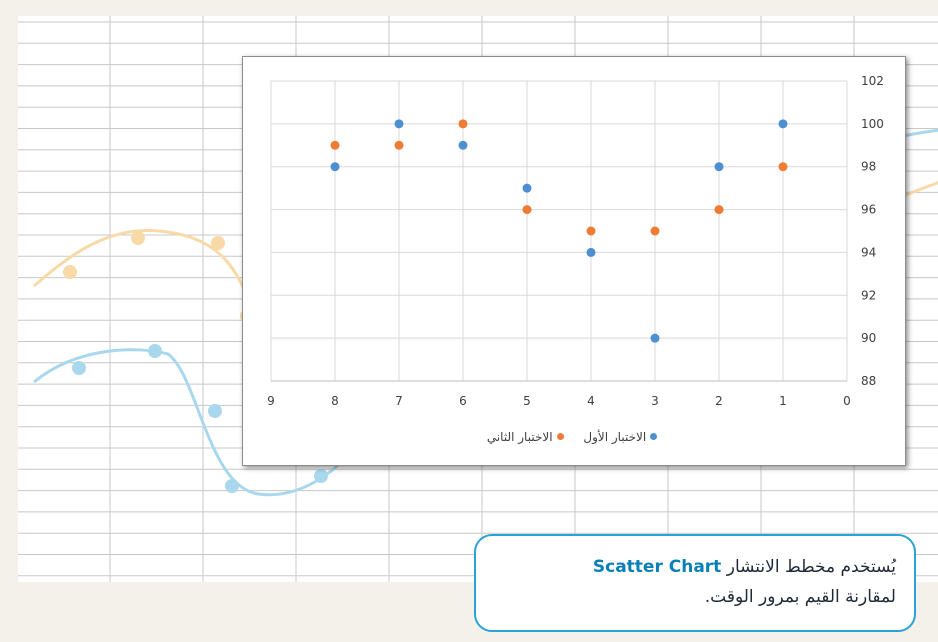 This screenshot has height=642, width=938. Describe the element at coordinates (527, 401) in the screenshot. I see `x-tick-label: 5` at that location.